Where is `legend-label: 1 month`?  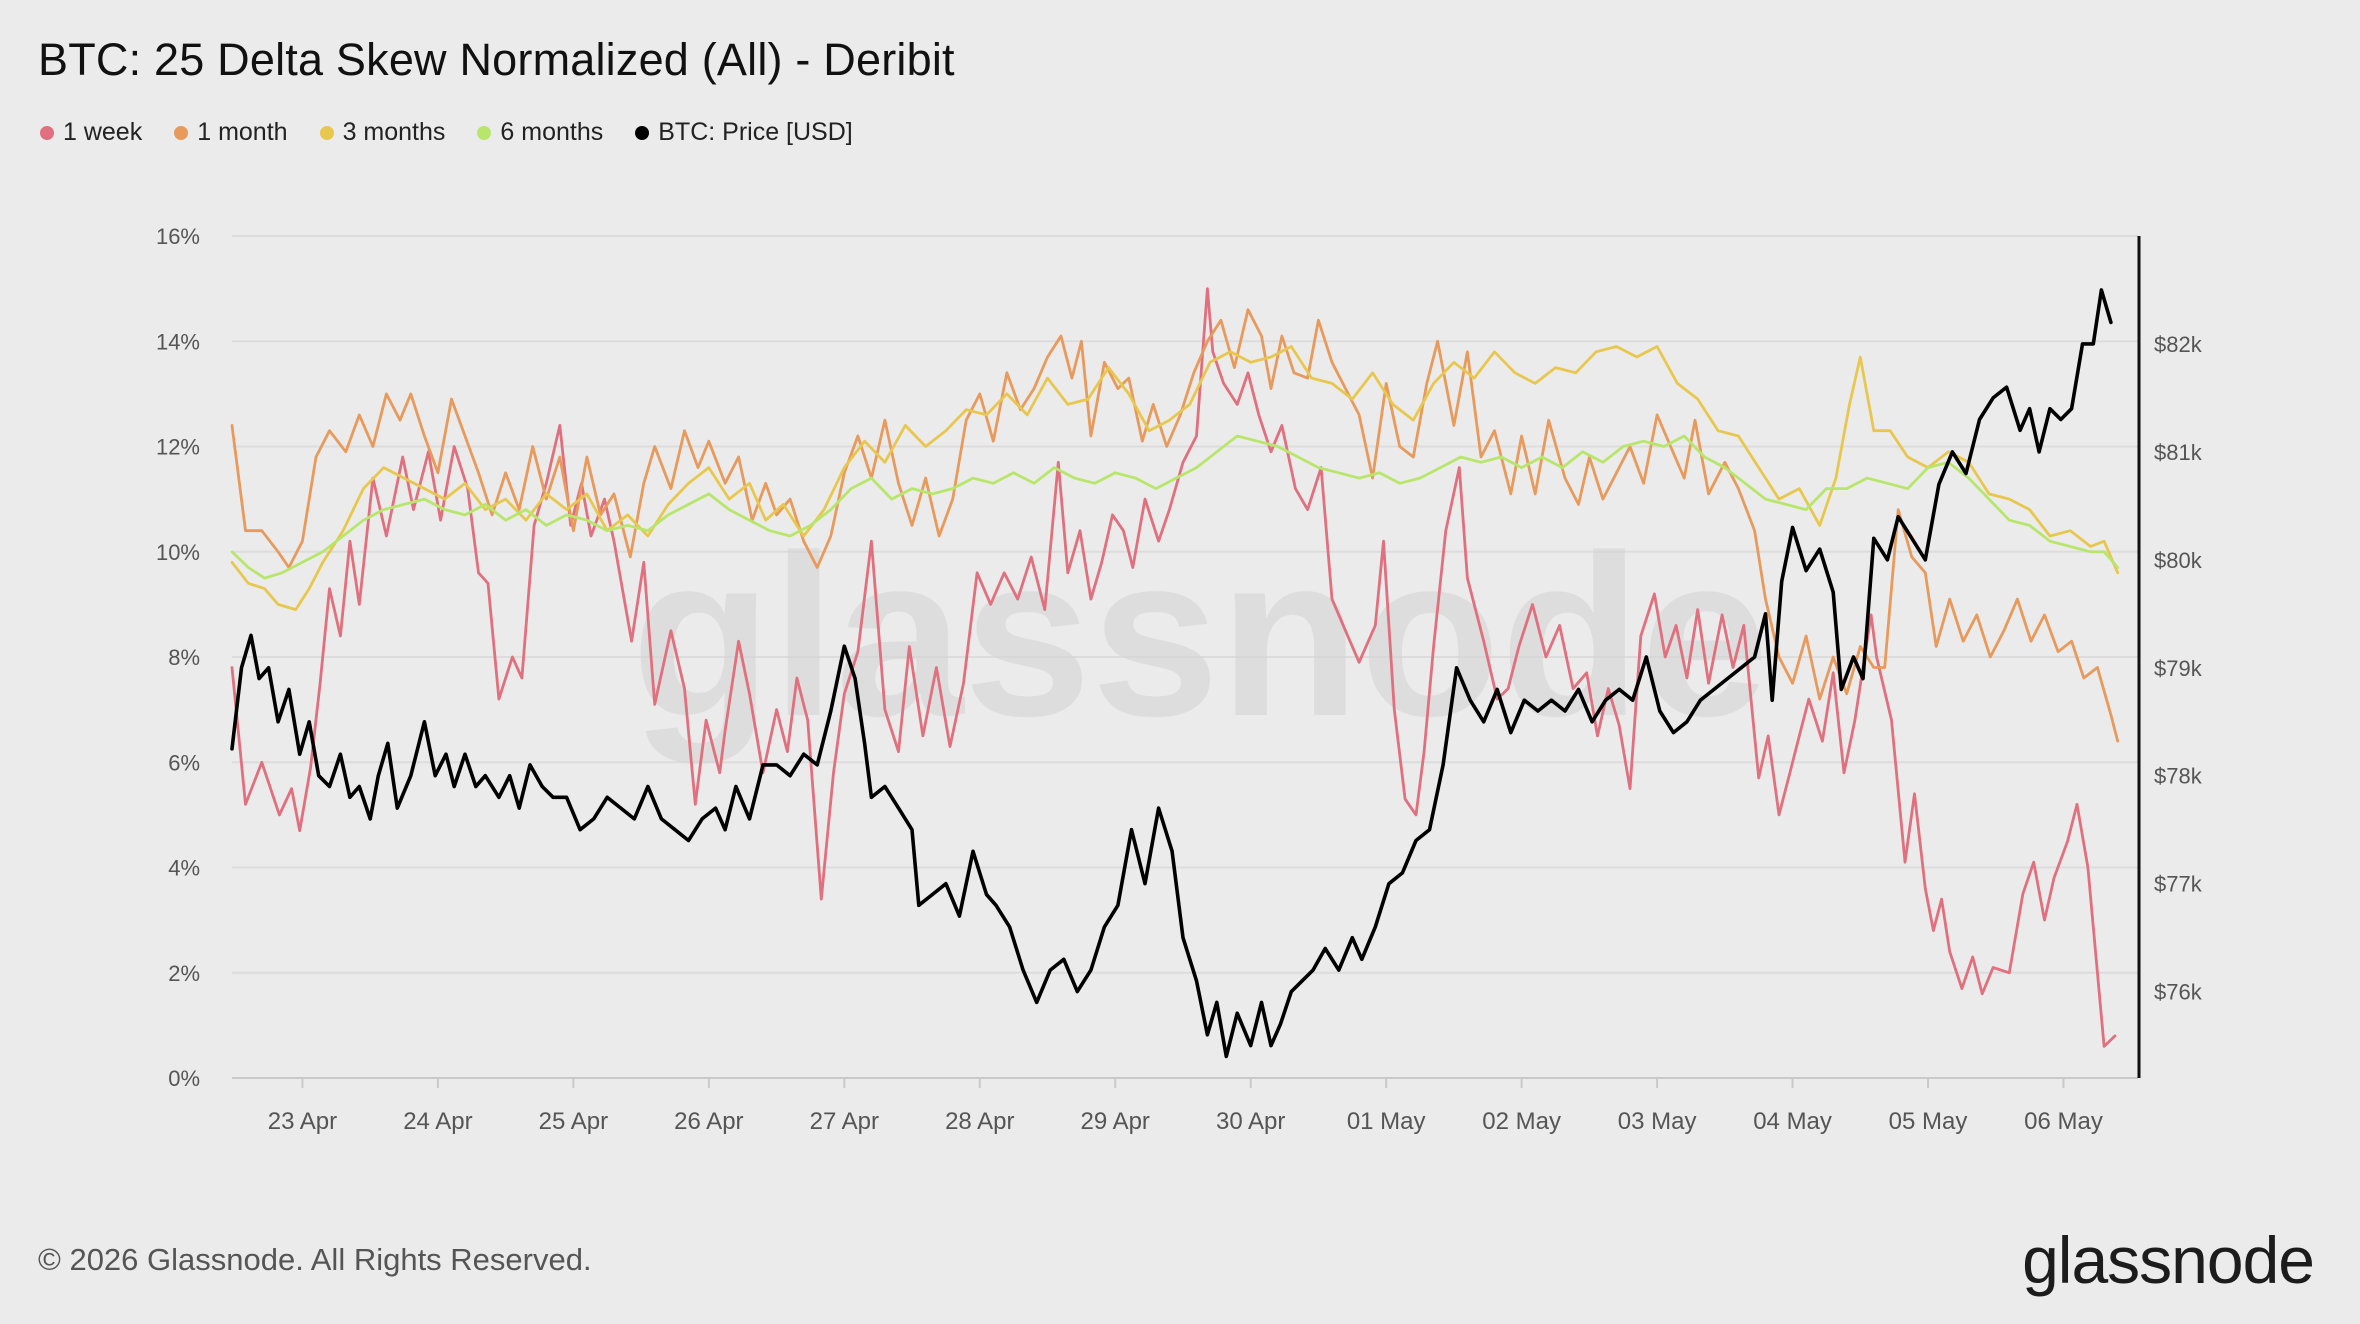
legend-label: 1 month is located at coordinates (242, 132).